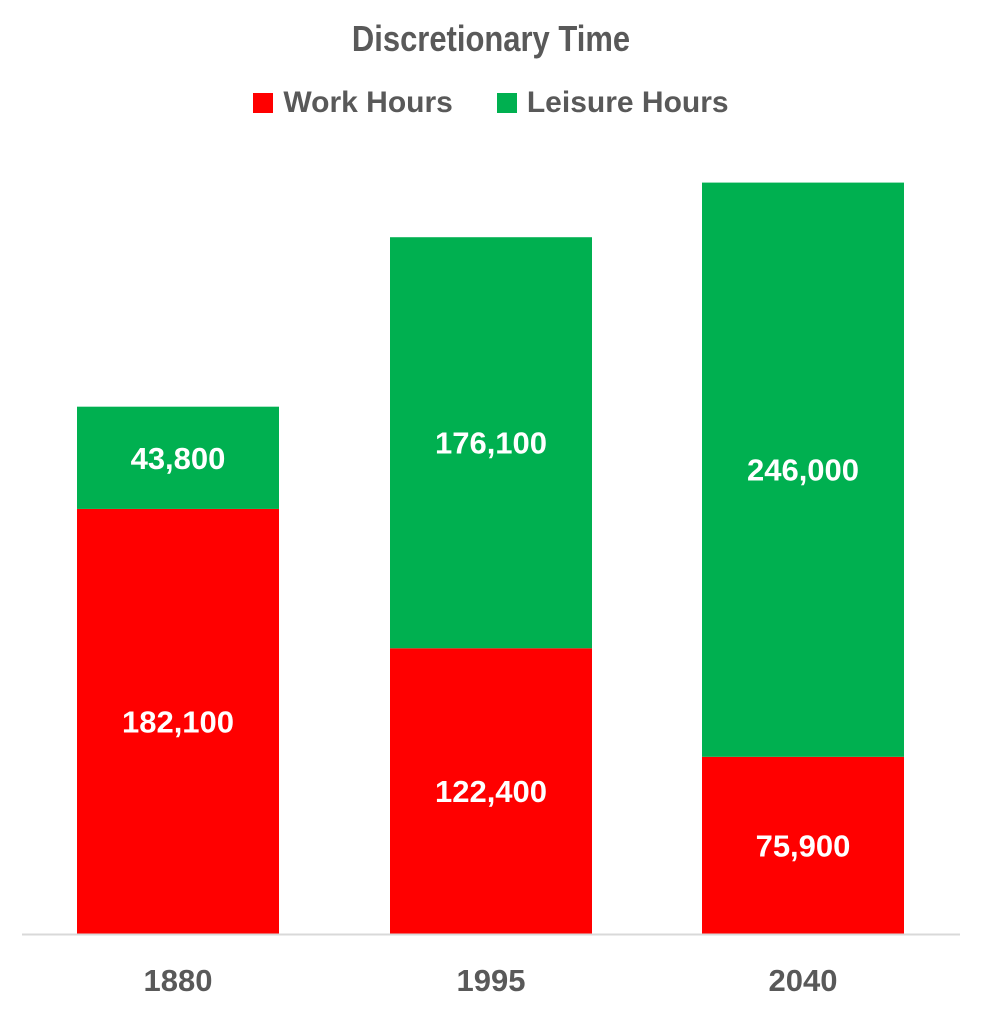 The width and height of the screenshot is (982, 1014). What do you see at coordinates (178, 980) in the screenshot?
I see `x-tick-label-1880: 1880` at bounding box center [178, 980].